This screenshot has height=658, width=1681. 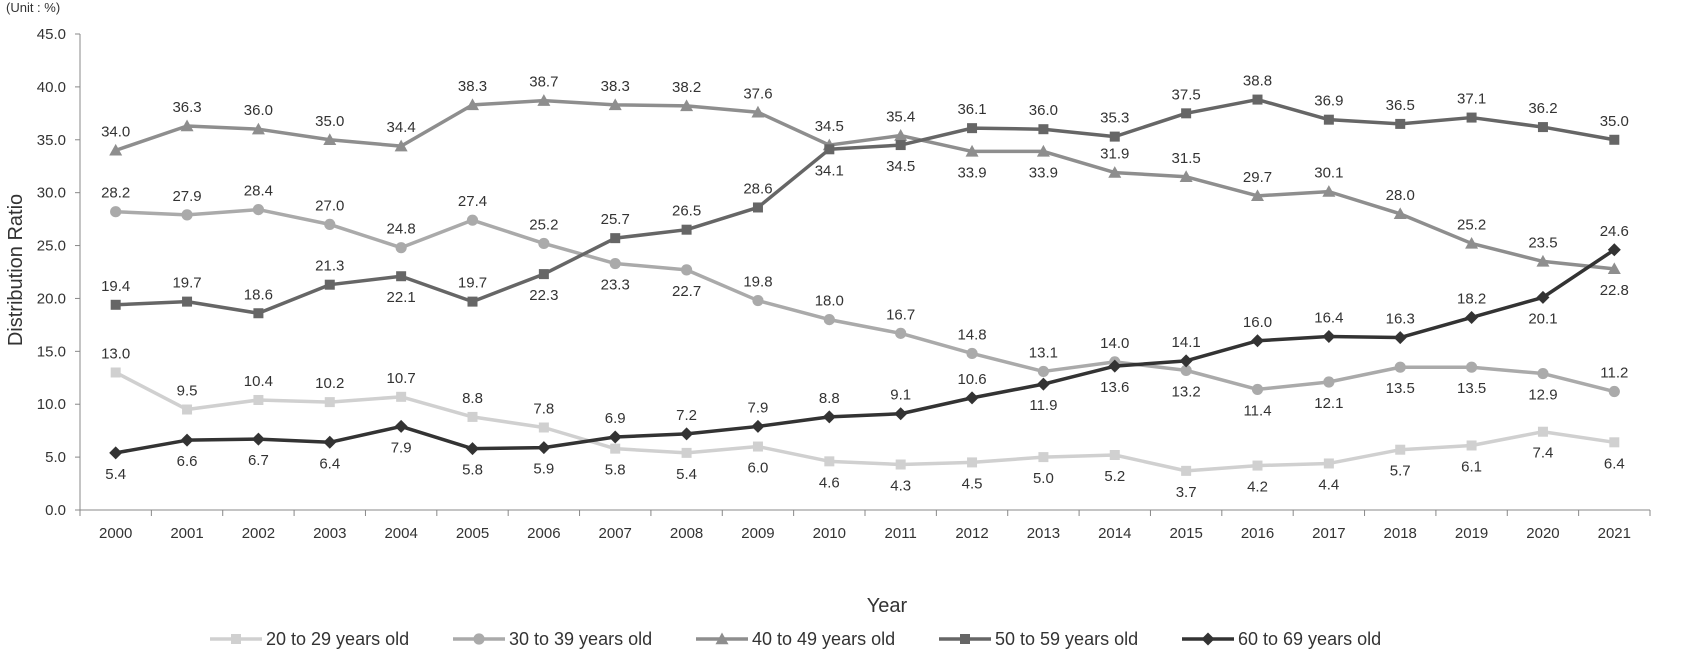 What do you see at coordinates (115, 533) in the screenshot?
I see `x-tick-label: 2000` at bounding box center [115, 533].